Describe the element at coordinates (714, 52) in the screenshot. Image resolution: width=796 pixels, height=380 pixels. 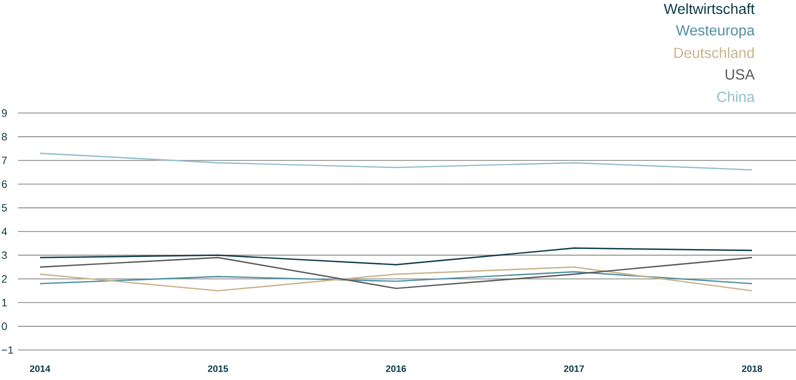
I see `text: Deutschland` at that location.